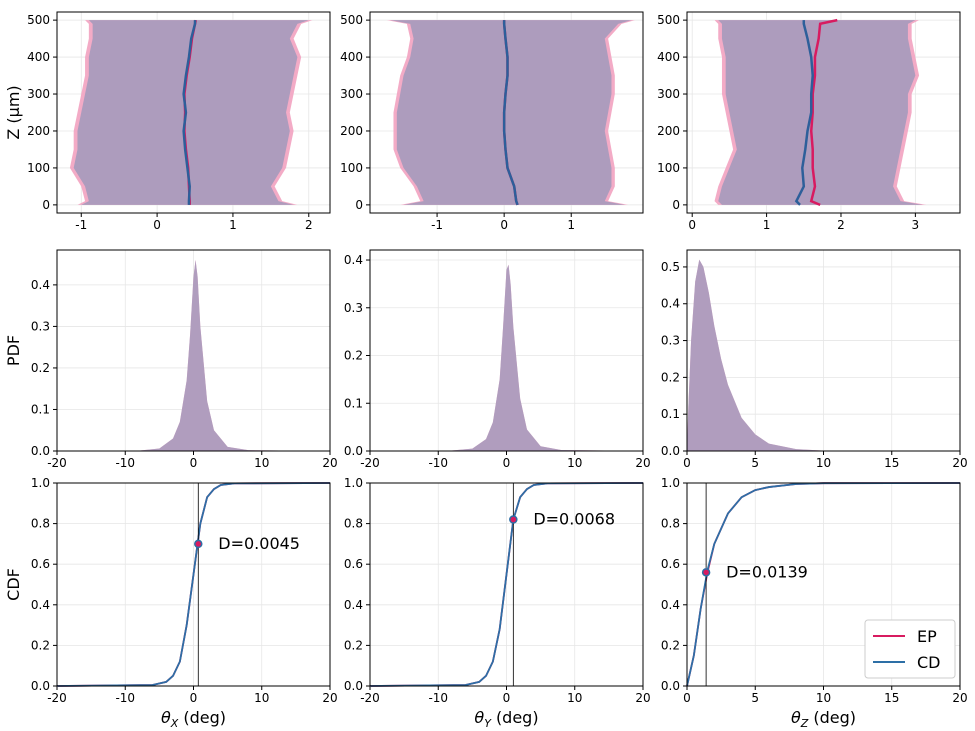 This screenshot has height=731, width=975. Describe the element at coordinates (841, 225) in the screenshot. I see `x-tick-label: 2` at that location.